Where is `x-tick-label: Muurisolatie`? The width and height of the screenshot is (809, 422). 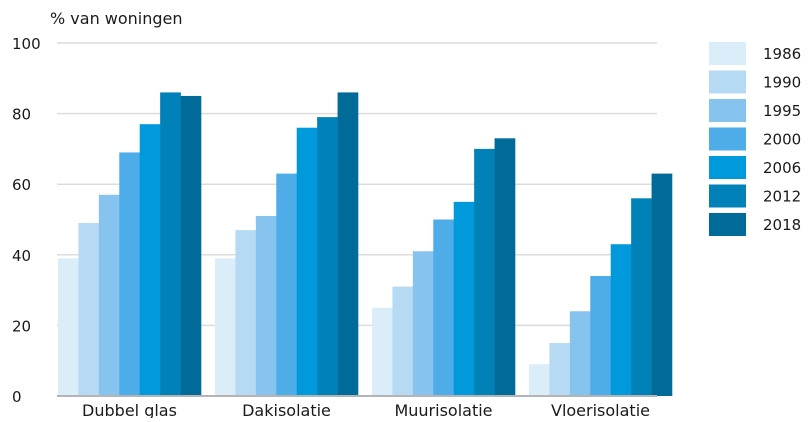
x-tick-label: Muurisolatie is located at coordinates (443, 409).